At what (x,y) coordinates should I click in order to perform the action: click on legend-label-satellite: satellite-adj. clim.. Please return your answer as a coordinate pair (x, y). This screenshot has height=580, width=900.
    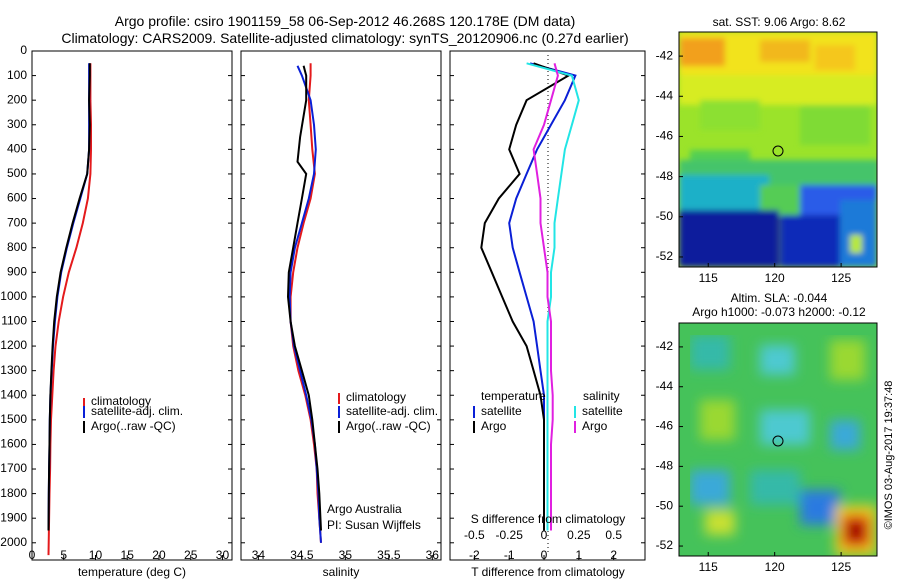
    Looking at the image, I should click on (137, 411).